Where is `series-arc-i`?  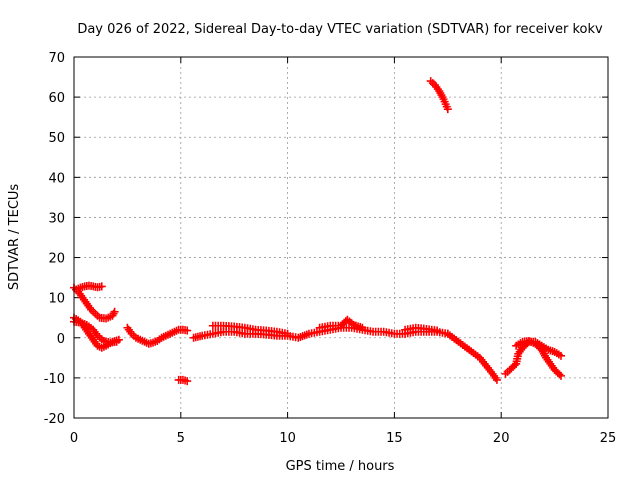
series-arc-i is located at coordinates (341, 323).